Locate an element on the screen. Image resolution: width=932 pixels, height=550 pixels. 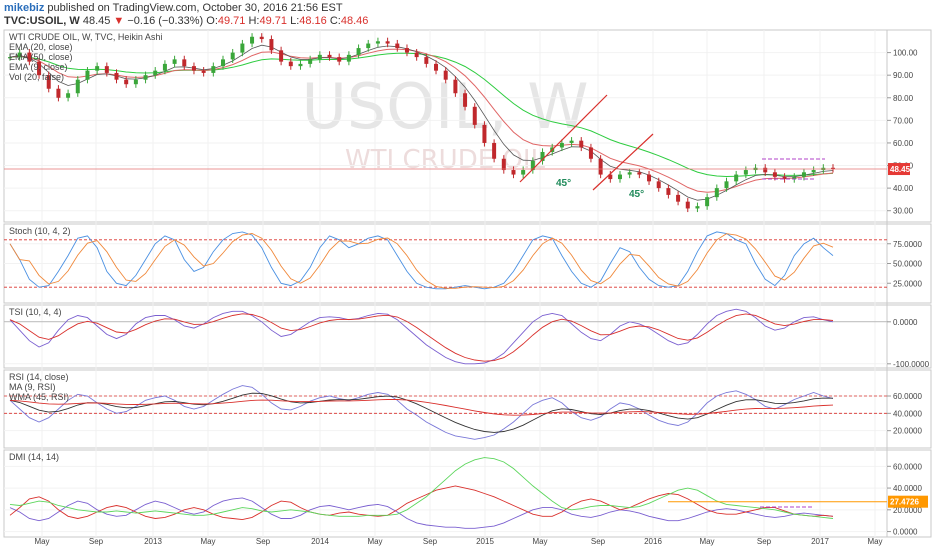
y-tick-label: 100.00 is located at coordinates (905, 53).